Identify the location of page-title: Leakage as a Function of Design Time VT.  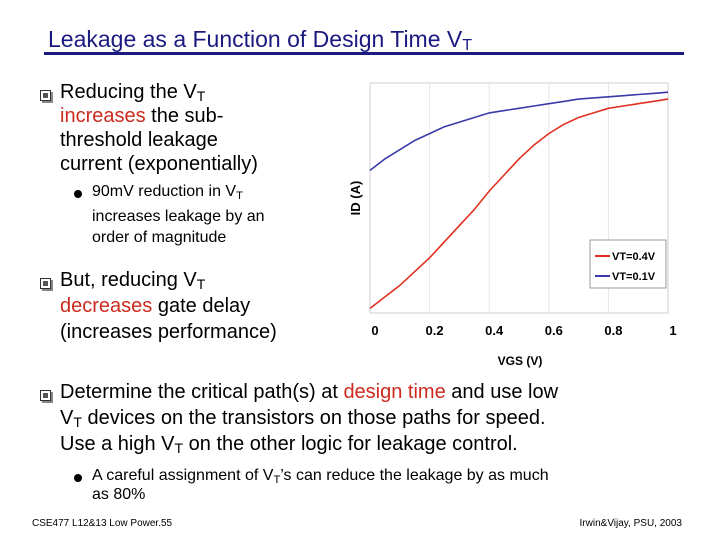
(260, 40).